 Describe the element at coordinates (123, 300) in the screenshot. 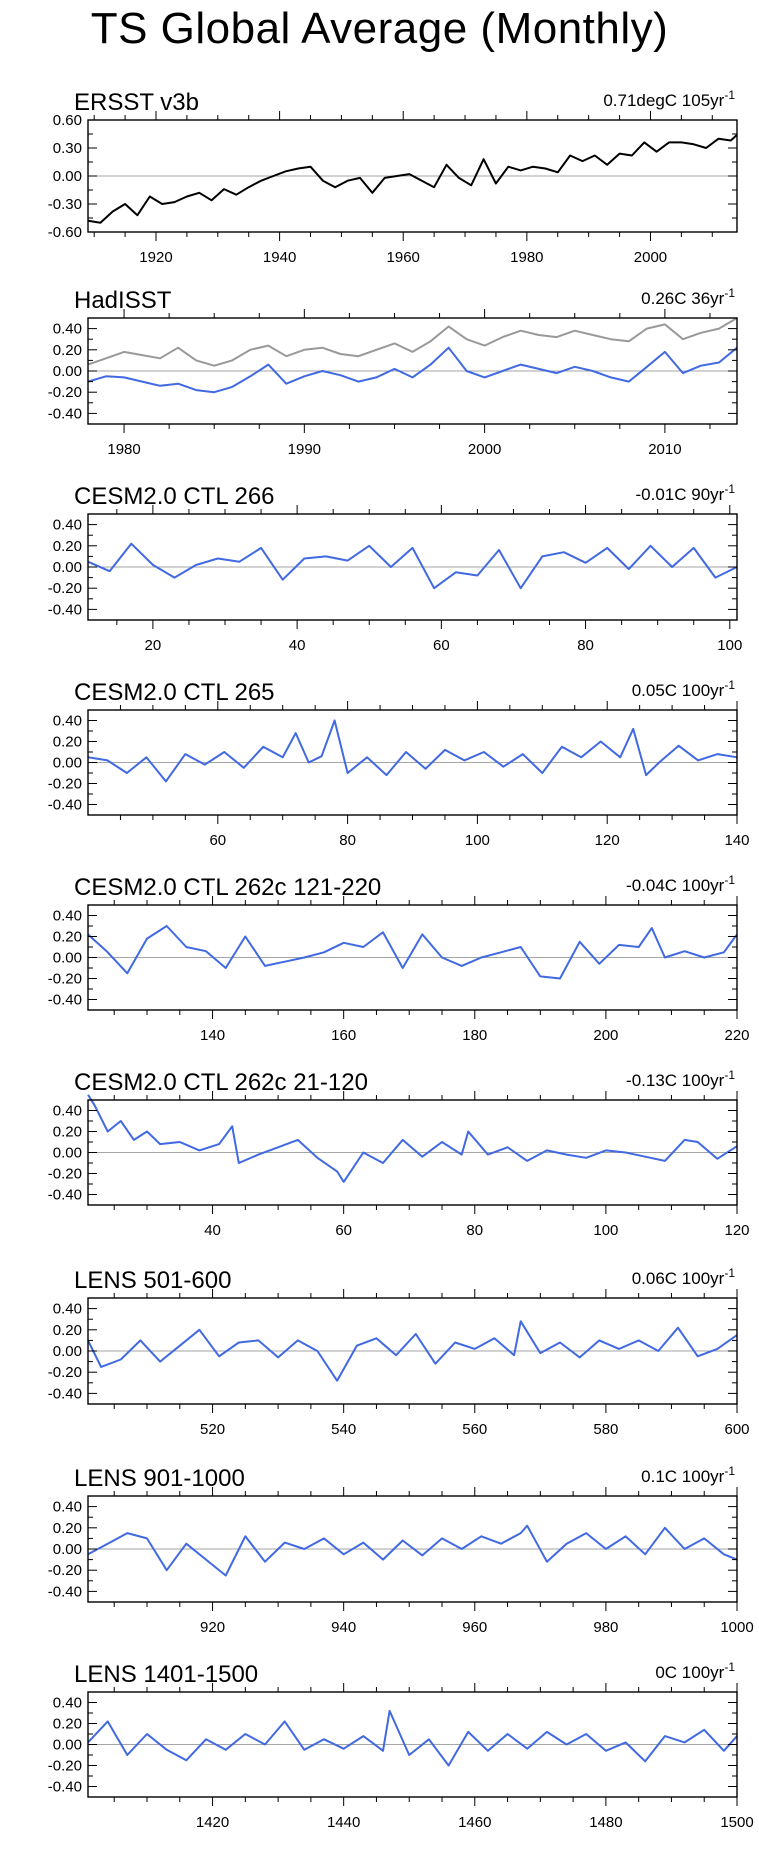

I see `chart-title: HadISST` at that location.